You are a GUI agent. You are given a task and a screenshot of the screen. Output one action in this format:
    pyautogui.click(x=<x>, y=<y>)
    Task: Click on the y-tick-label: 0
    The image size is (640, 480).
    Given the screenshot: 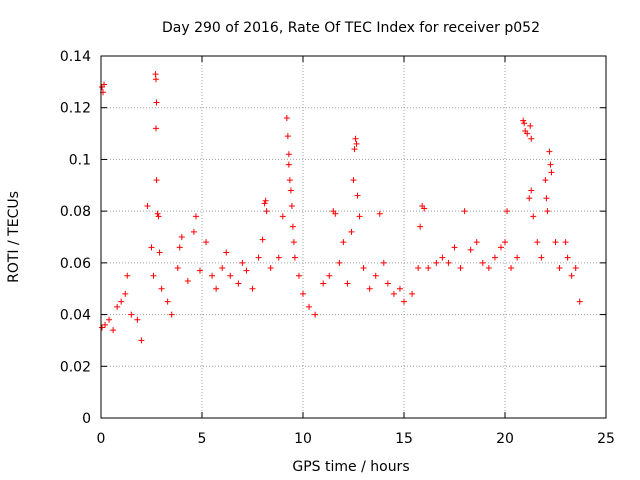 What is the action you would take?
    pyautogui.click(x=86, y=419)
    